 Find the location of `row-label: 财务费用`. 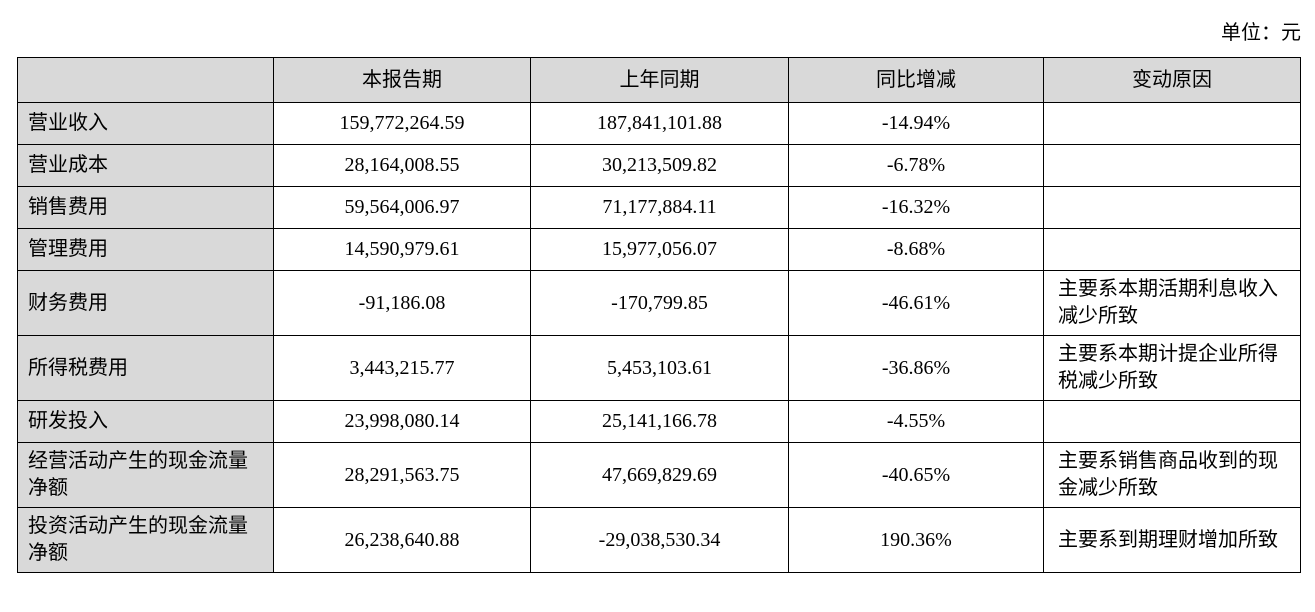

row-label: 财务费用 is located at coordinates (145, 303).